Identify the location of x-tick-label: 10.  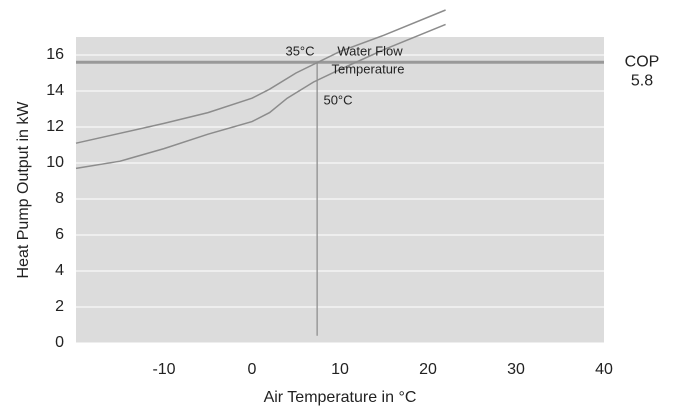
(340, 369).